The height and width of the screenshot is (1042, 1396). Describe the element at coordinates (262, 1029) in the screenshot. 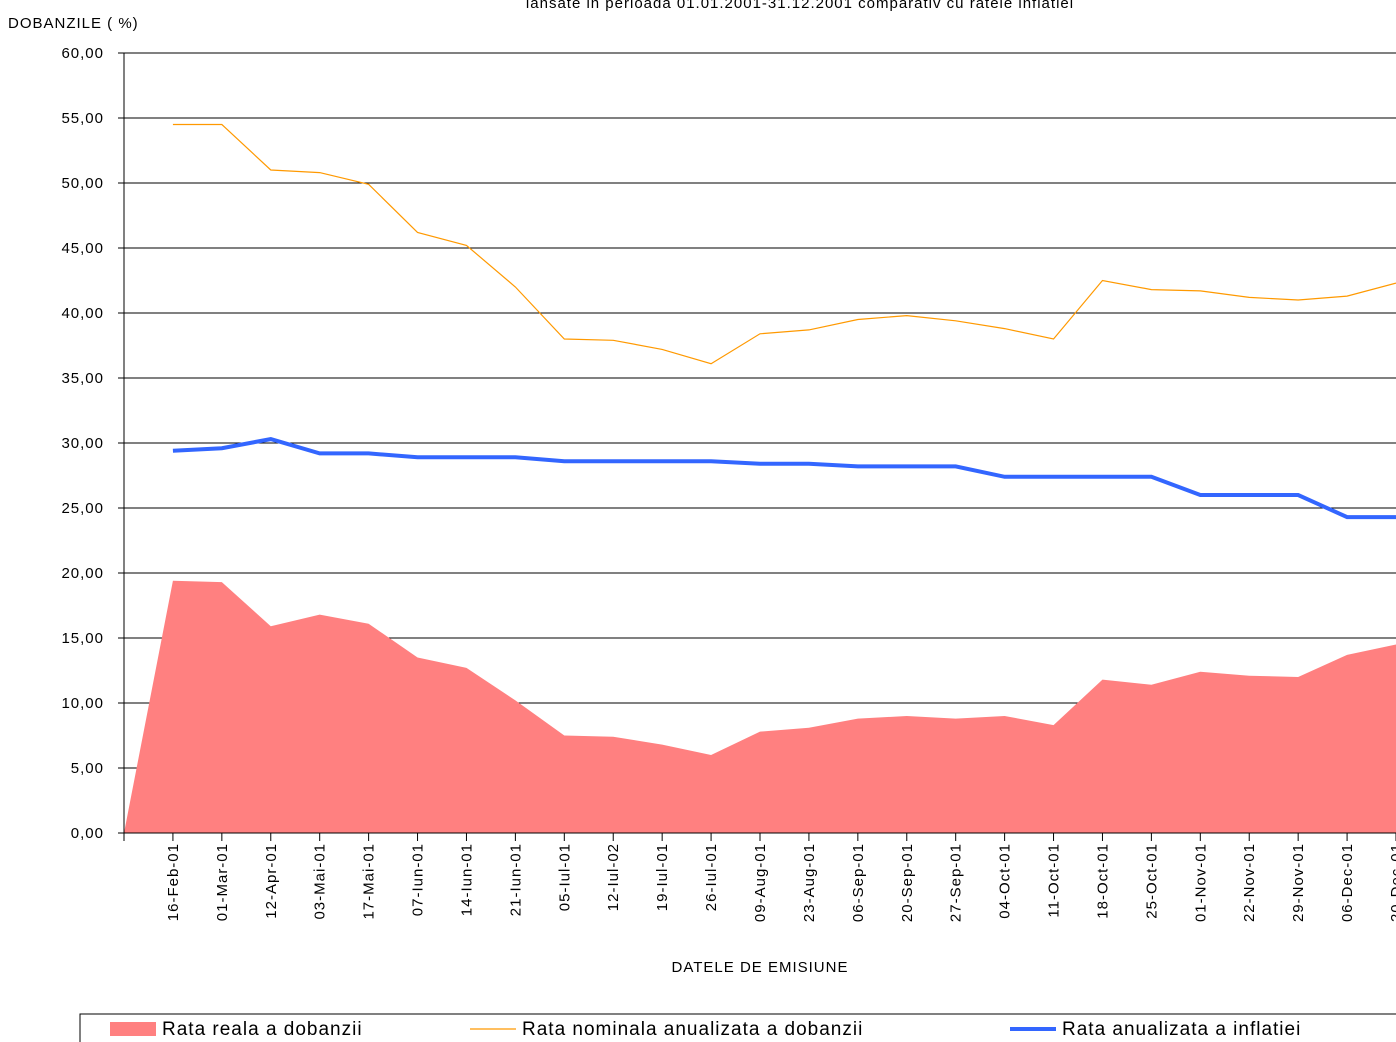

I see `legend-label: Rata reala a dobanzii` at that location.